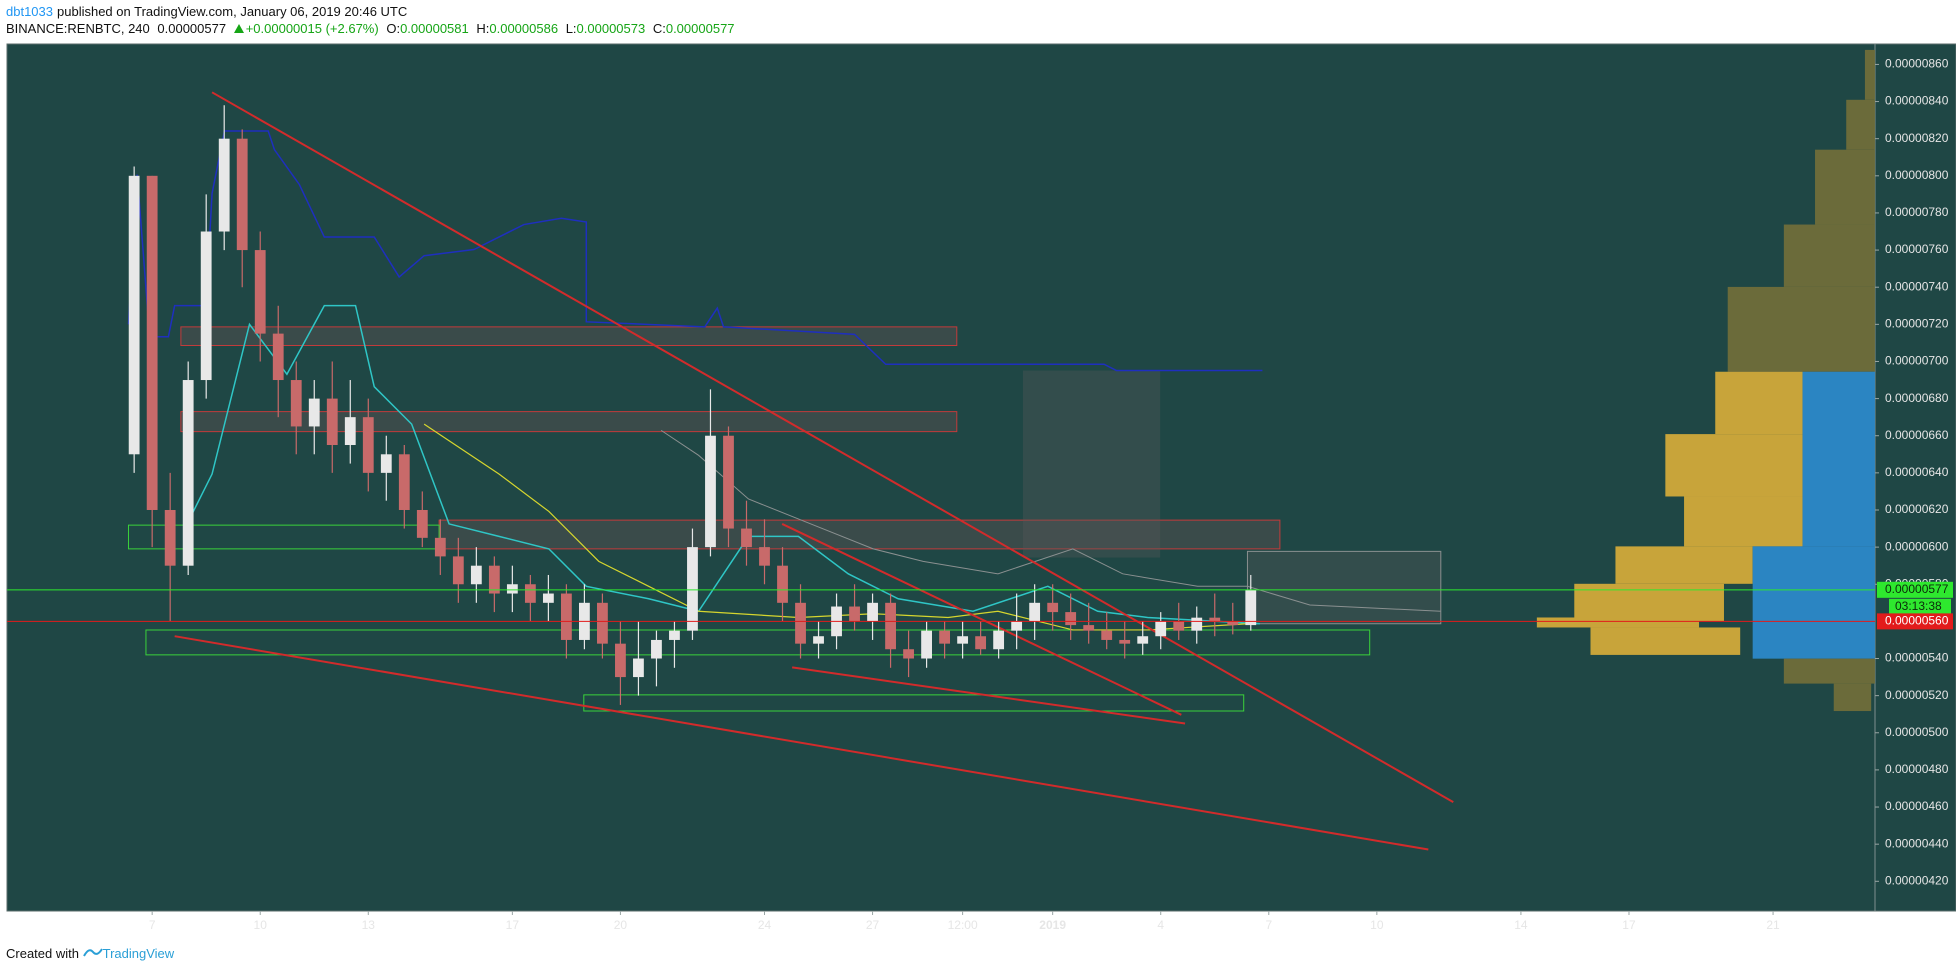 This screenshot has width=1956, height=972. What do you see at coordinates (312, 28) in the screenshot?
I see `change: +0.00000015 (+2.67%)` at bounding box center [312, 28].